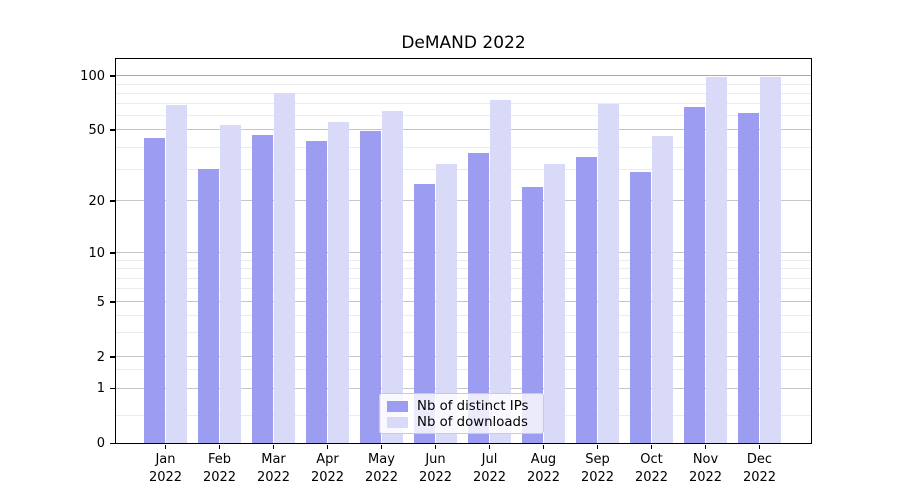 This screenshot has width=900, height=500. I want to click on x-tick-month: Nov, so click(705, 459).